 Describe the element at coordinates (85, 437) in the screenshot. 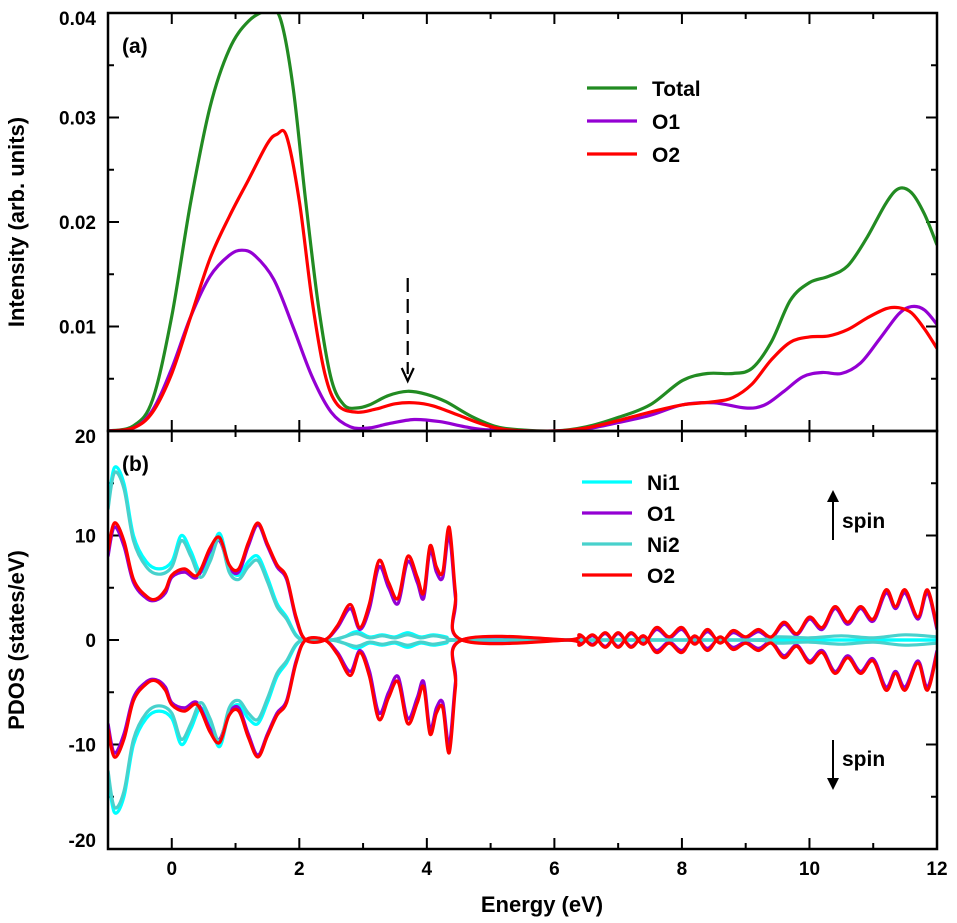

I see `y-tick-label: 20` at that location.